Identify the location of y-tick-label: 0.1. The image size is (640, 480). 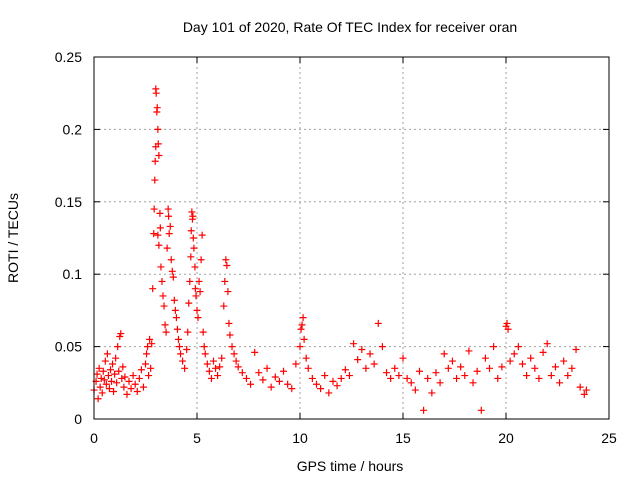
(73, 274).